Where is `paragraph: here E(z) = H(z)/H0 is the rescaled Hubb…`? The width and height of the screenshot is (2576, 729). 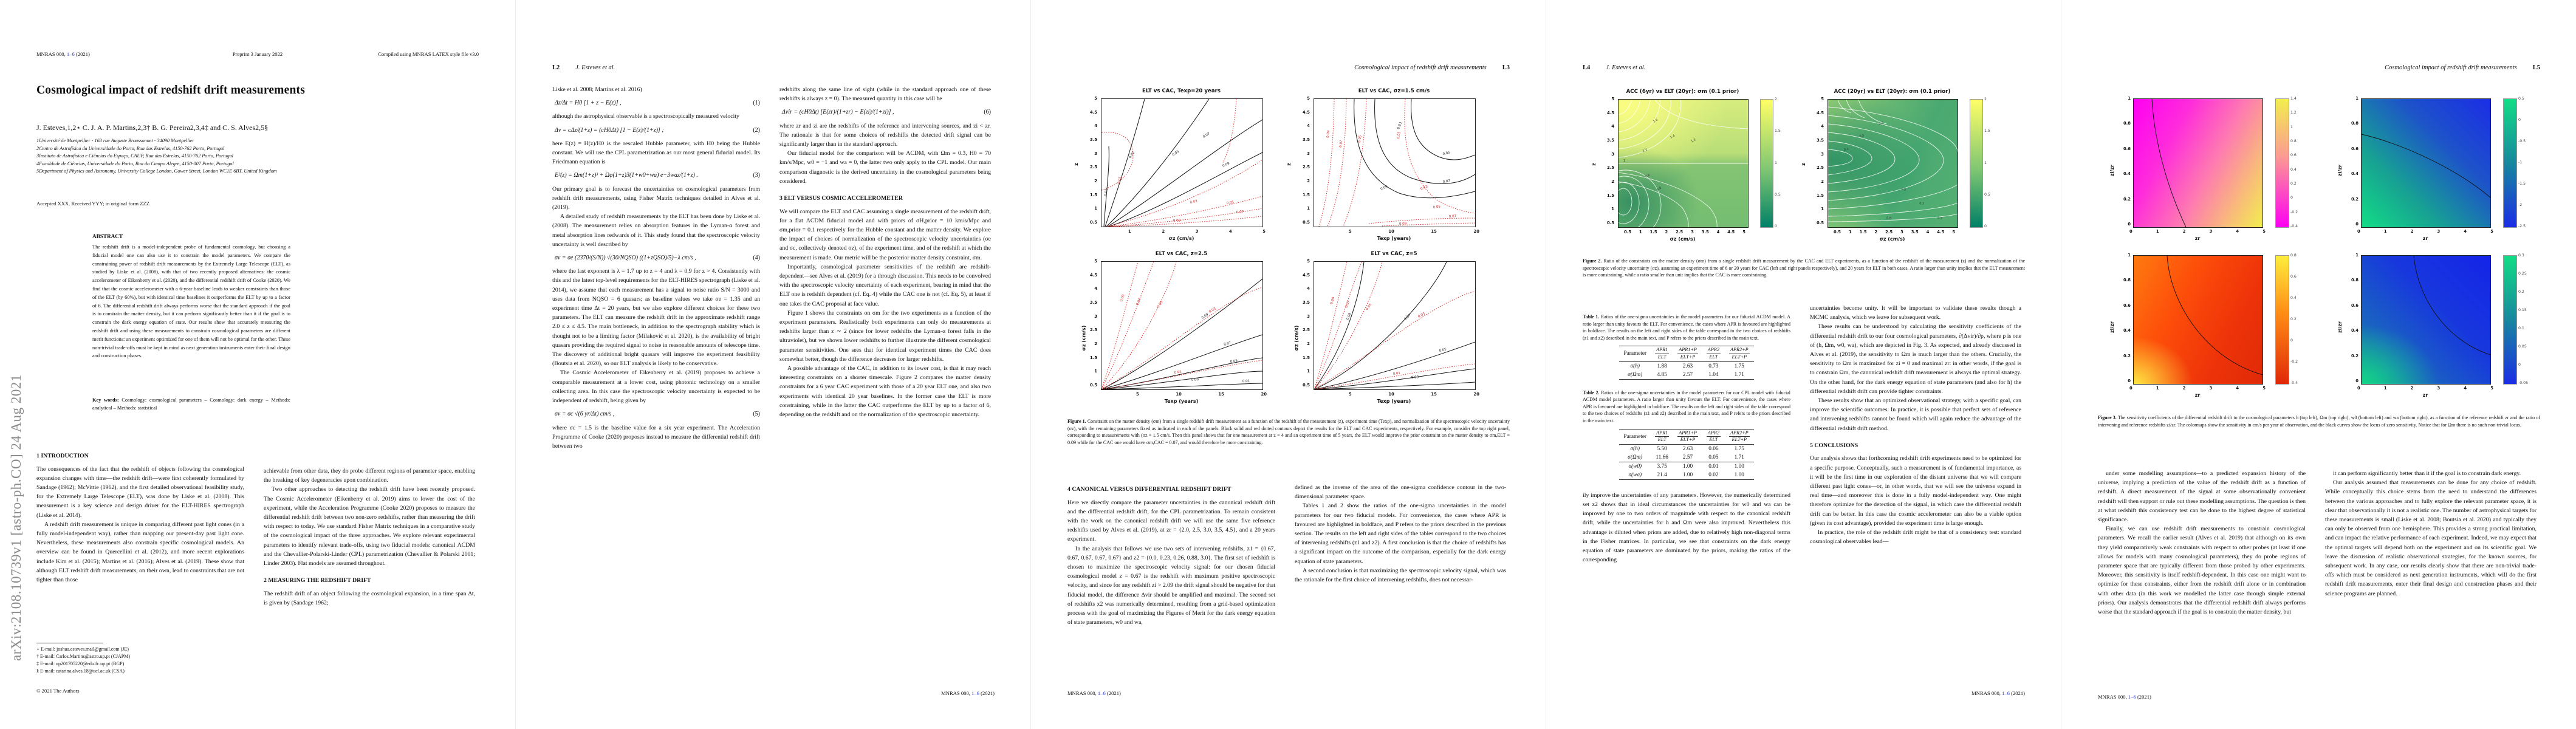
paragraph: here E(z) = H(z)/H0 is the rescaled Hubb… is located at coordinates (656, 153).